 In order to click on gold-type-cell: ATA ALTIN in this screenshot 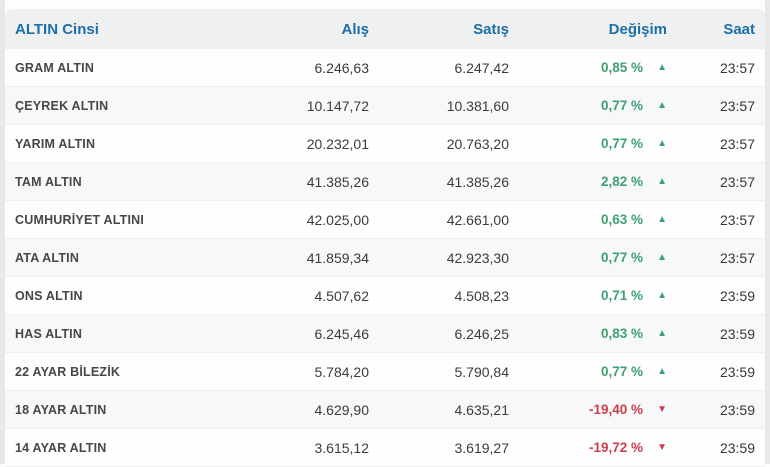, I will do `click(47, 257)`.